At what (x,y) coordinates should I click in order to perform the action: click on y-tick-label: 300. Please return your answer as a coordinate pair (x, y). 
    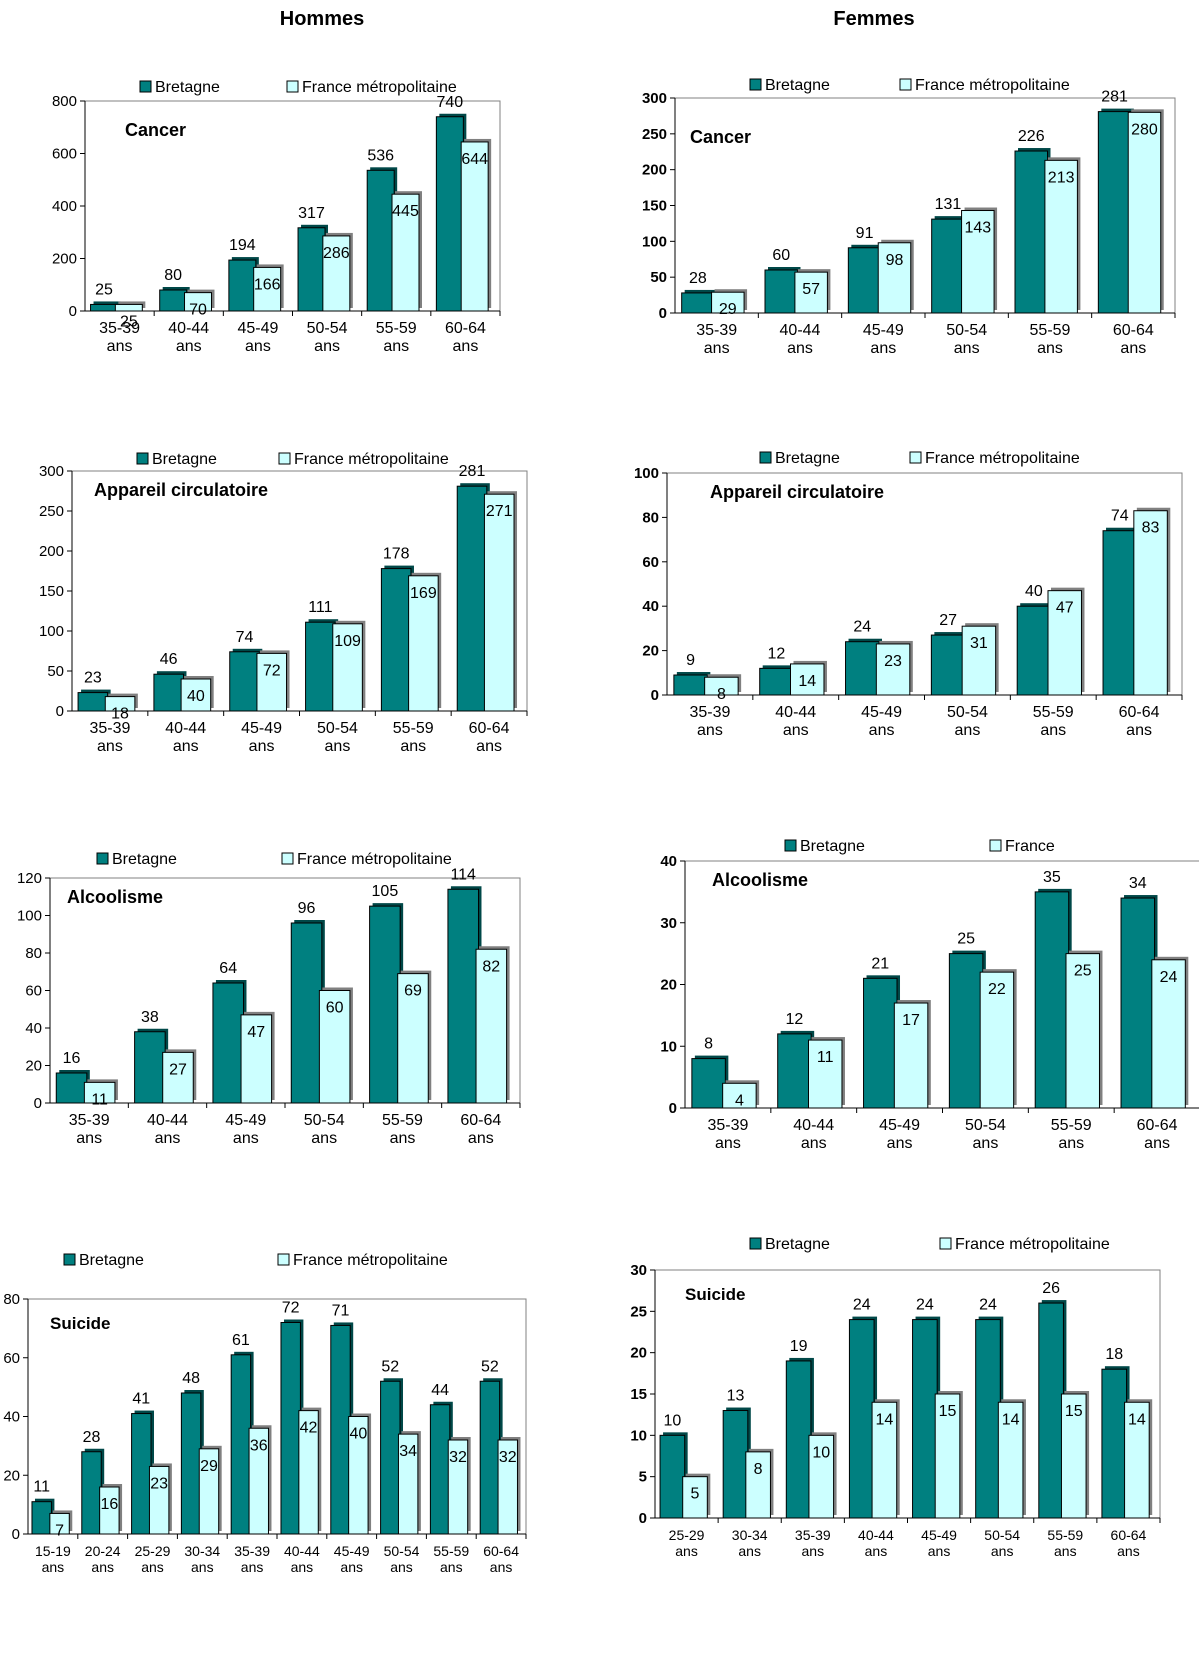
    Looking at the image, I should click on (51, 471).